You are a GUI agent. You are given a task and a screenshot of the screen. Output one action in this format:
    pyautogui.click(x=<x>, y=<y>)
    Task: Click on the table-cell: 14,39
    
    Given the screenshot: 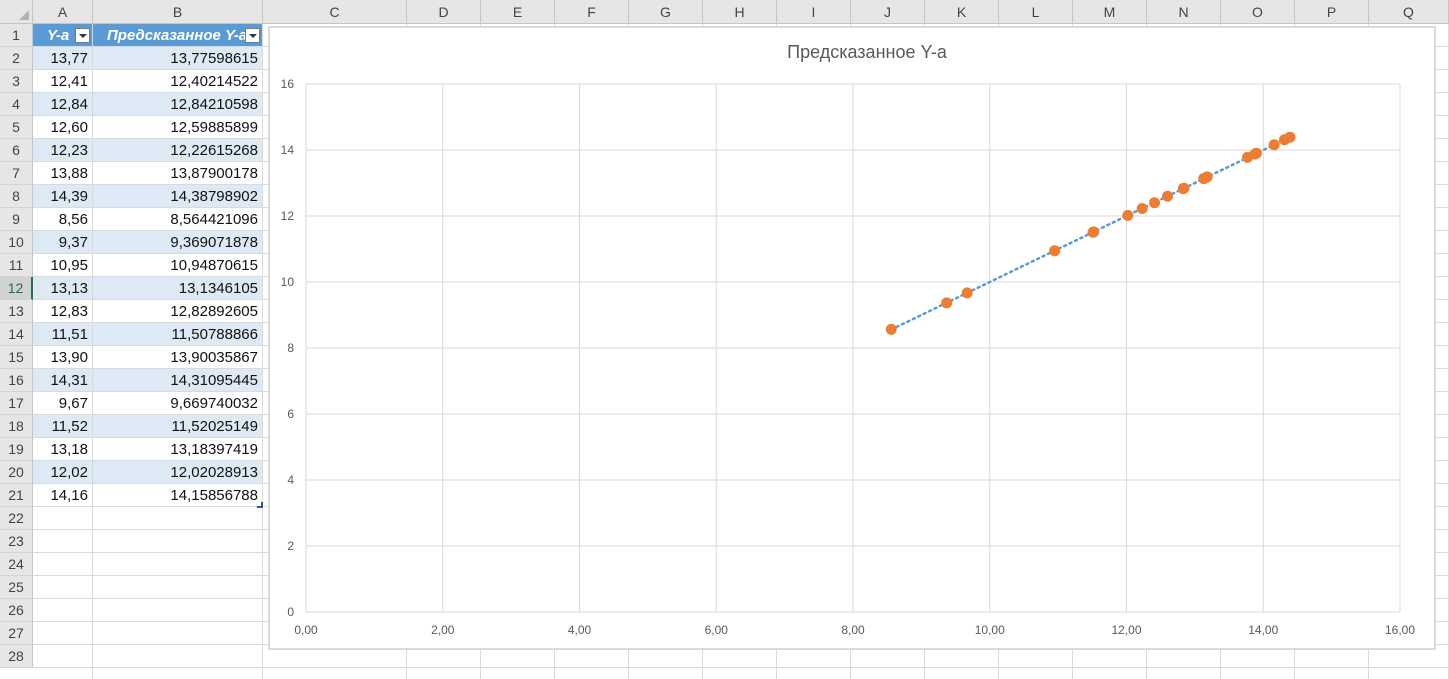 What is the action you would take?
    pyautogui.click(x=63, y=196)
    